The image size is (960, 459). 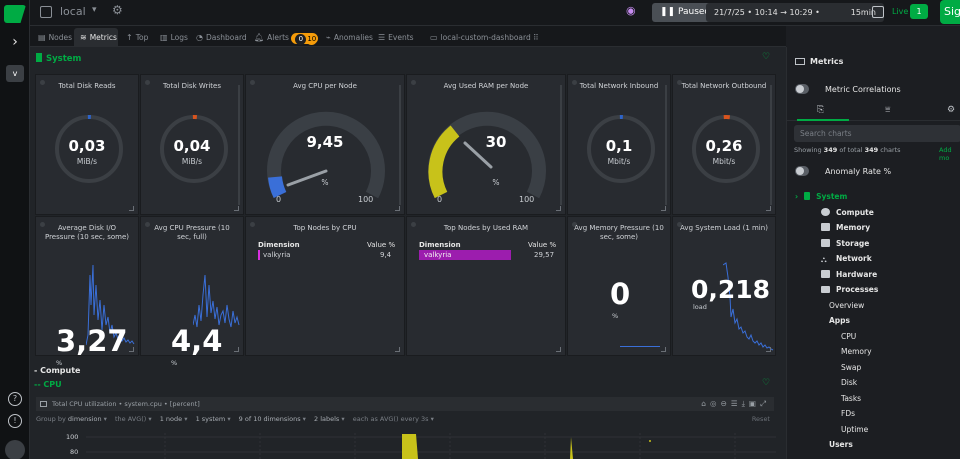 What do you see at coordinates (847, 150) in the screenshot?
I see `charts-count: Showing 349 of total 349 charts` at bounding box center [847, 150].